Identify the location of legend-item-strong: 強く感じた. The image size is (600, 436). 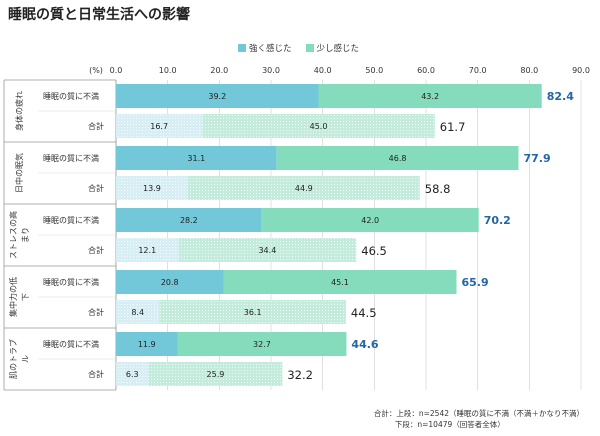
(265, 48).